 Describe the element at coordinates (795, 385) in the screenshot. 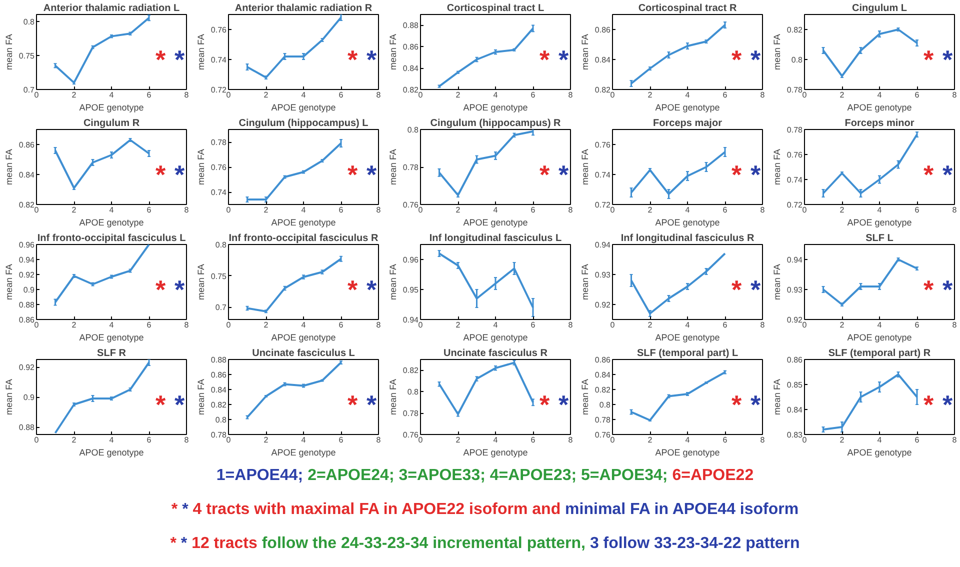

I see `y-tick-label: 0.85` at that location.